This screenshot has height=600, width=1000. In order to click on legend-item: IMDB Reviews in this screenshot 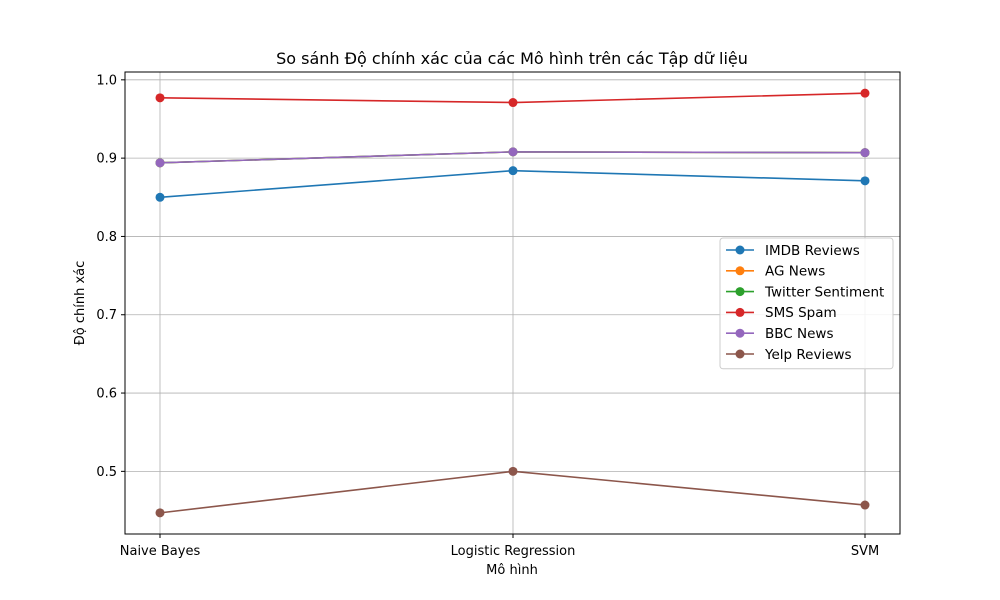, I will do `click(793, 251)`.